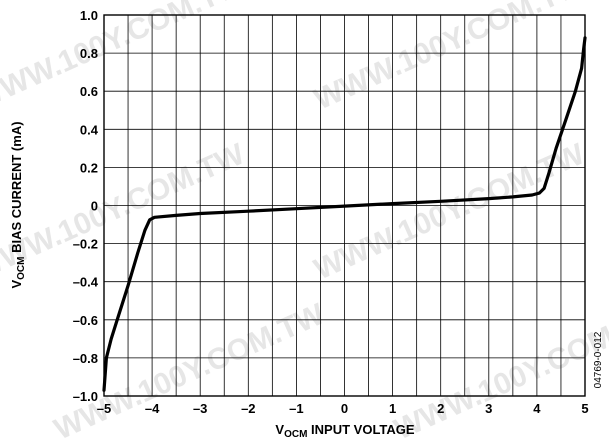 This screenshot has height=443, width=609. I want to click on y-tick-label: 0, so click(94, 206).